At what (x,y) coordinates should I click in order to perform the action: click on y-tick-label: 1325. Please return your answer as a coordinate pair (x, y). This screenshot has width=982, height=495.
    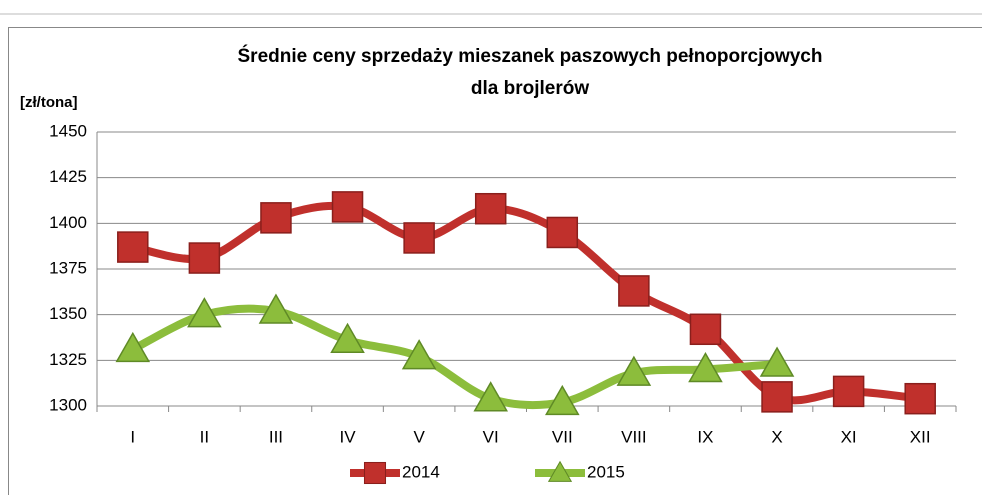
    Looking at the image, I should click on (68, 359).